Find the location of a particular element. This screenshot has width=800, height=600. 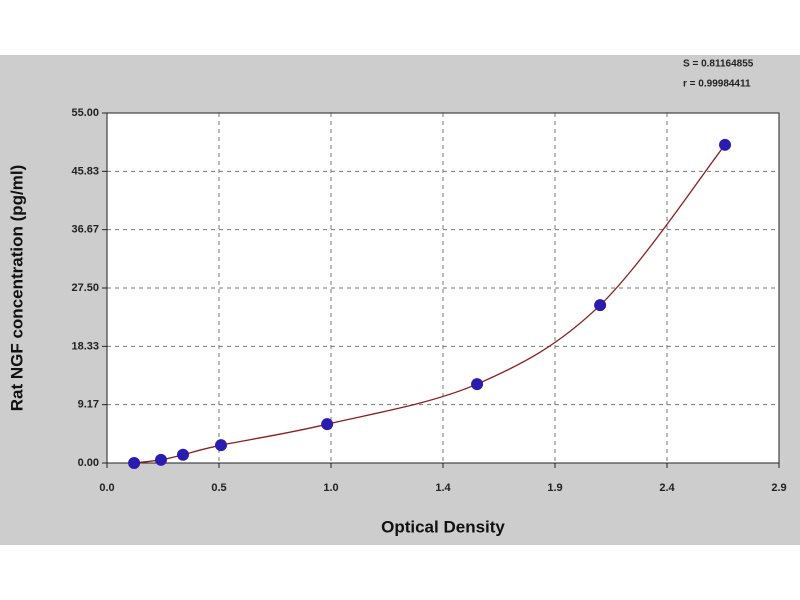

y-tick-label: 0.00 is located at coordinates (88, 463).